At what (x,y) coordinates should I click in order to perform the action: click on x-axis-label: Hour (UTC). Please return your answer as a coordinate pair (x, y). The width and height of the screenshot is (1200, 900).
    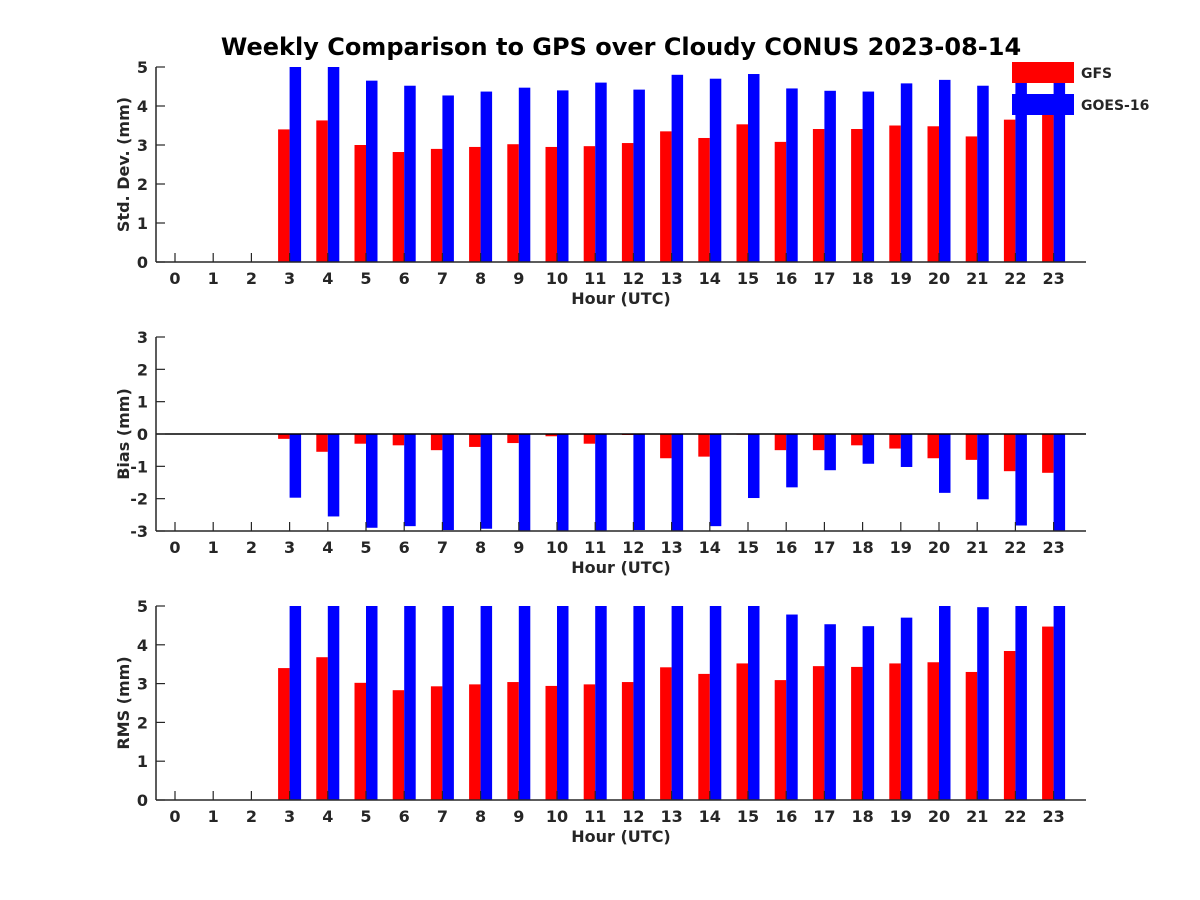
    Looking at the image, I should click on (621, 567).